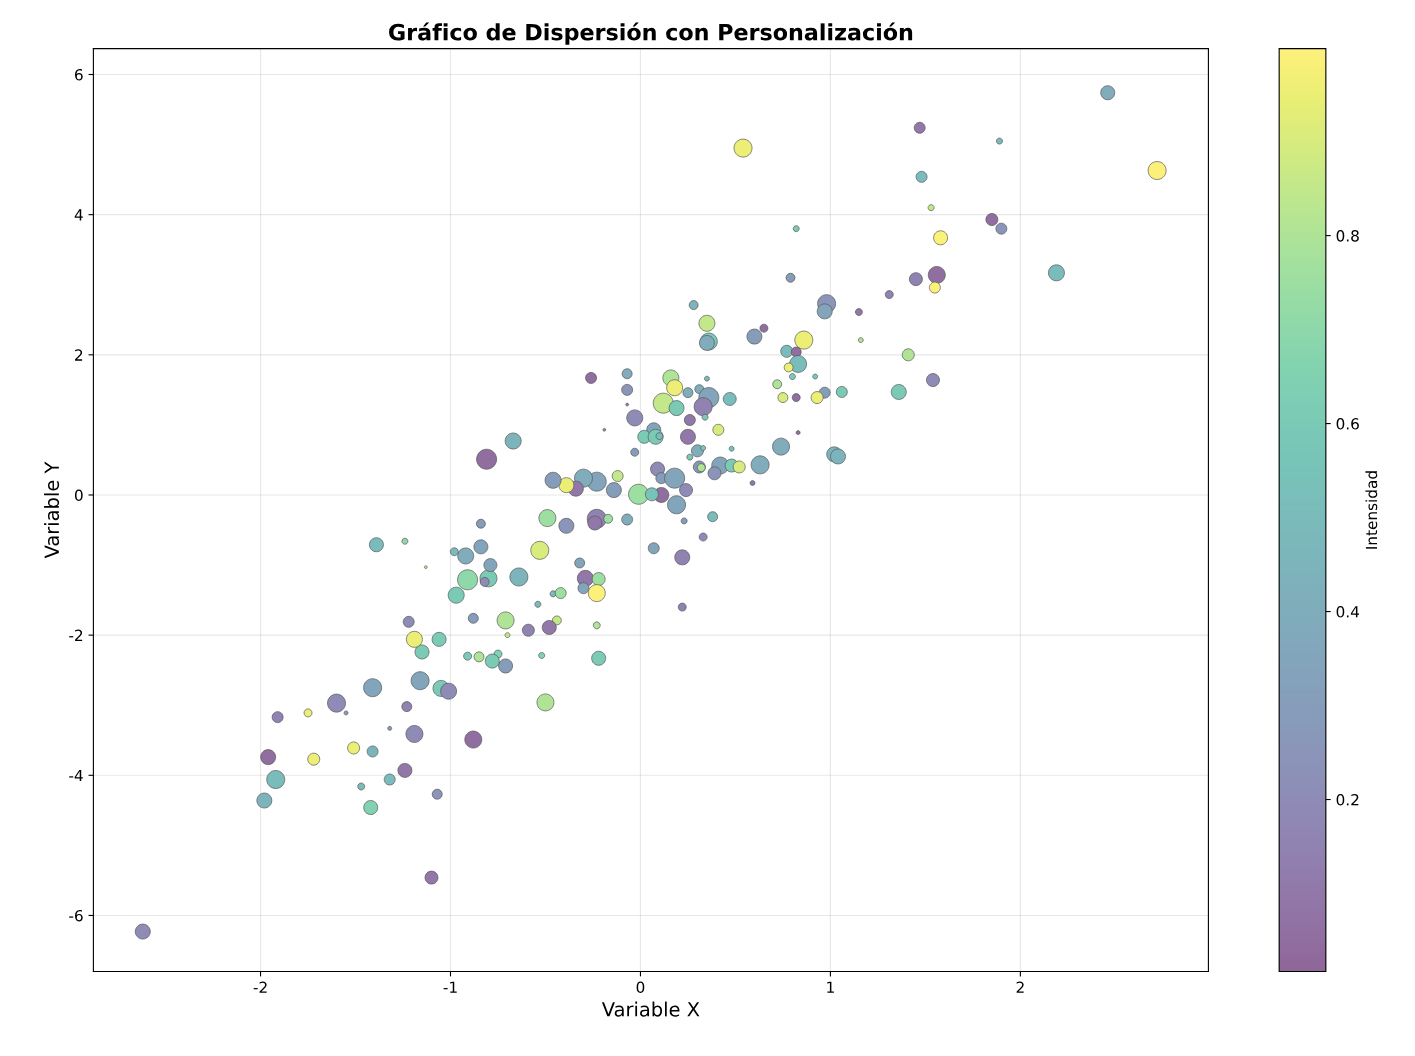  Describe the element at coordinates (830, 987) in the screenshot. I see `x-tick-label: 1` at that location.